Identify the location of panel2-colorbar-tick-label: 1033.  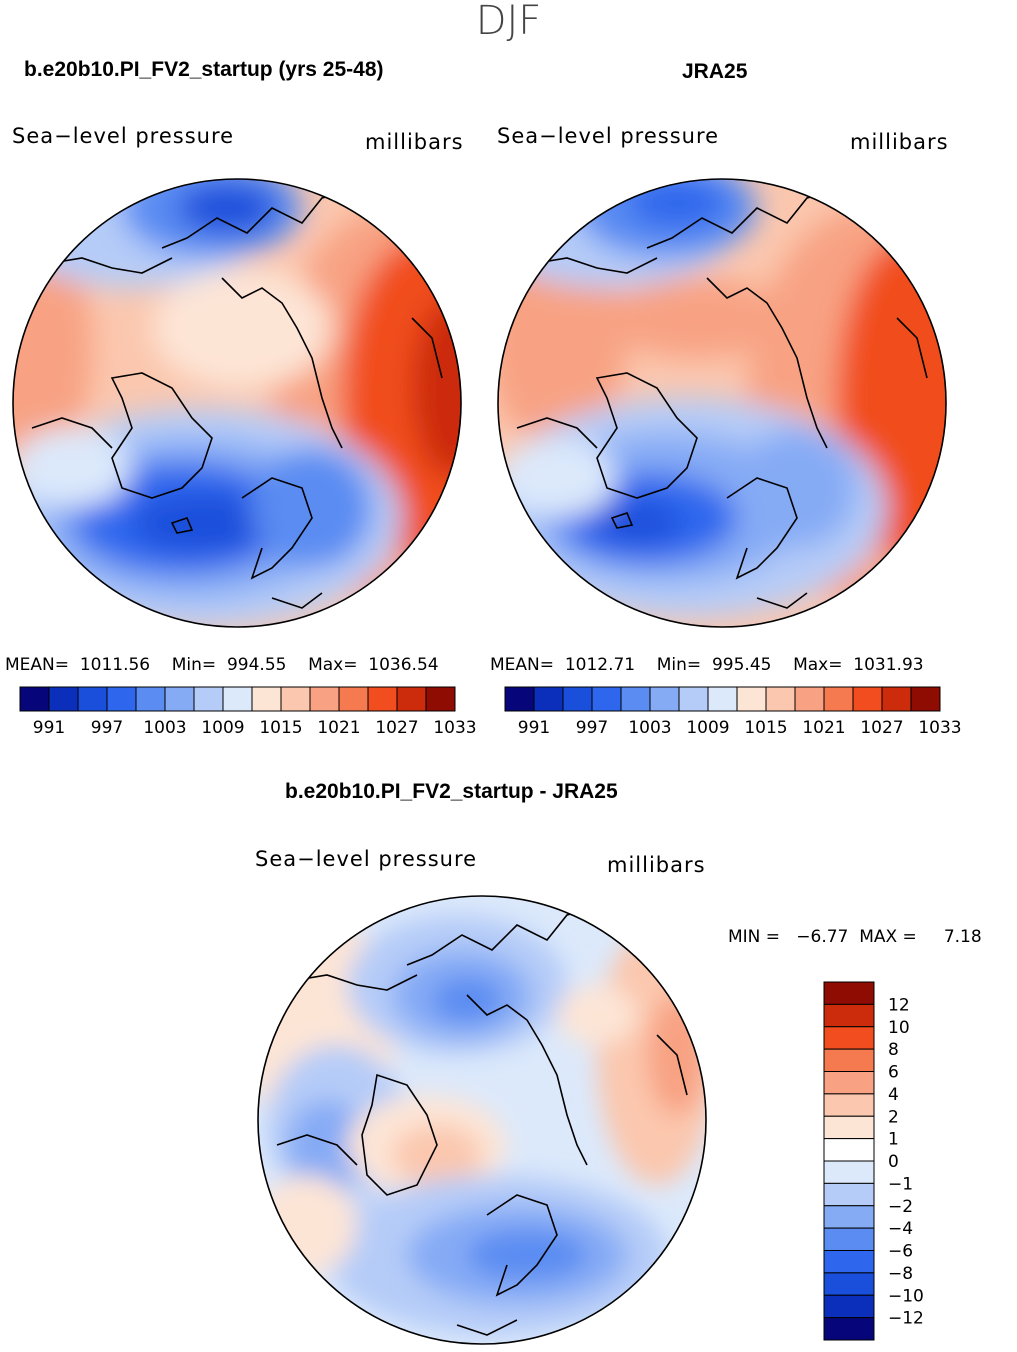
(939, 728).